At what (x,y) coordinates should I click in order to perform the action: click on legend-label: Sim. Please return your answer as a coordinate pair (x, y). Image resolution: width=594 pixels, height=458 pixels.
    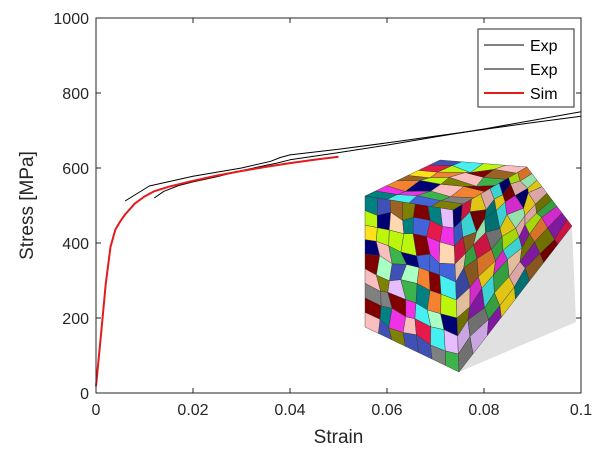
    Looking at the image, I should click on (544, 94).